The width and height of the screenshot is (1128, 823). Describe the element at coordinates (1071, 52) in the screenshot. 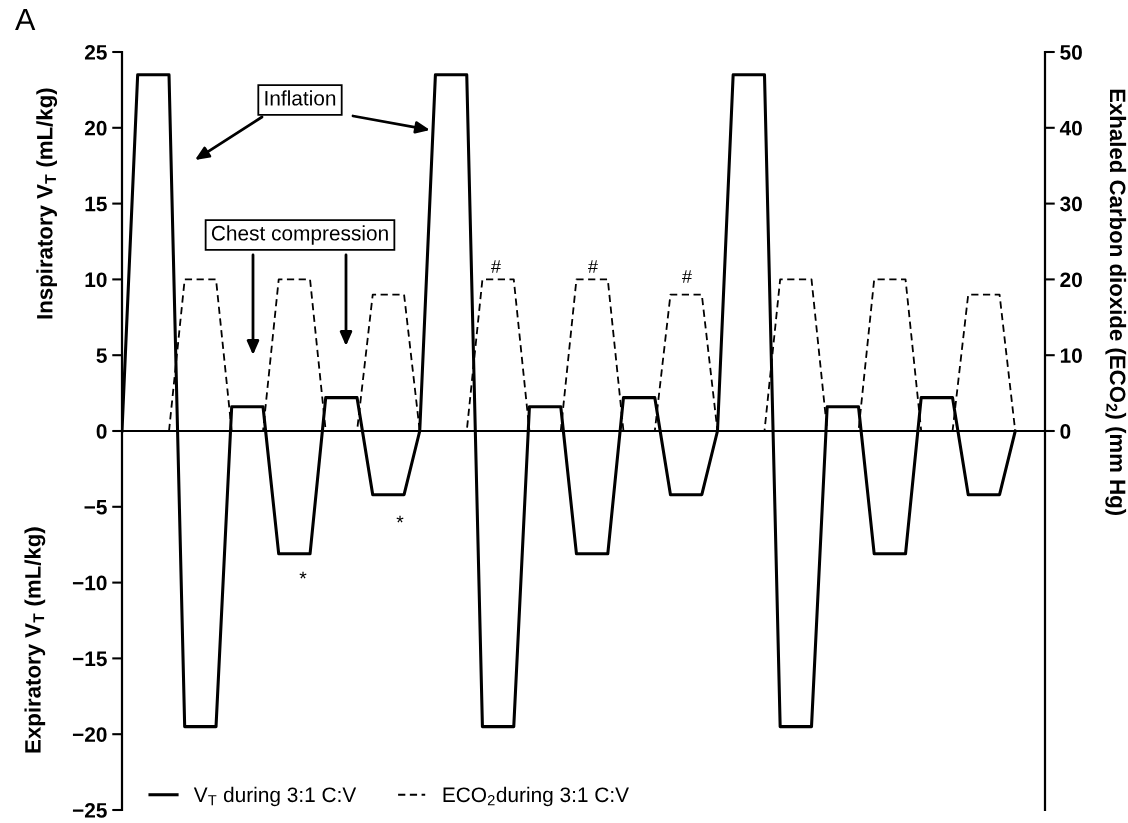

I see `y2-tick-label: 50` at that location.